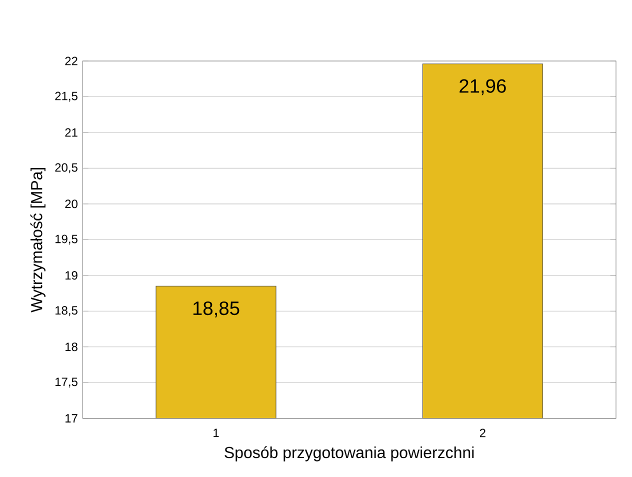 Image resolution: width=632 pixels, height=477 pixels. I want to click on y-tick-label: 21, so click(71, 132).